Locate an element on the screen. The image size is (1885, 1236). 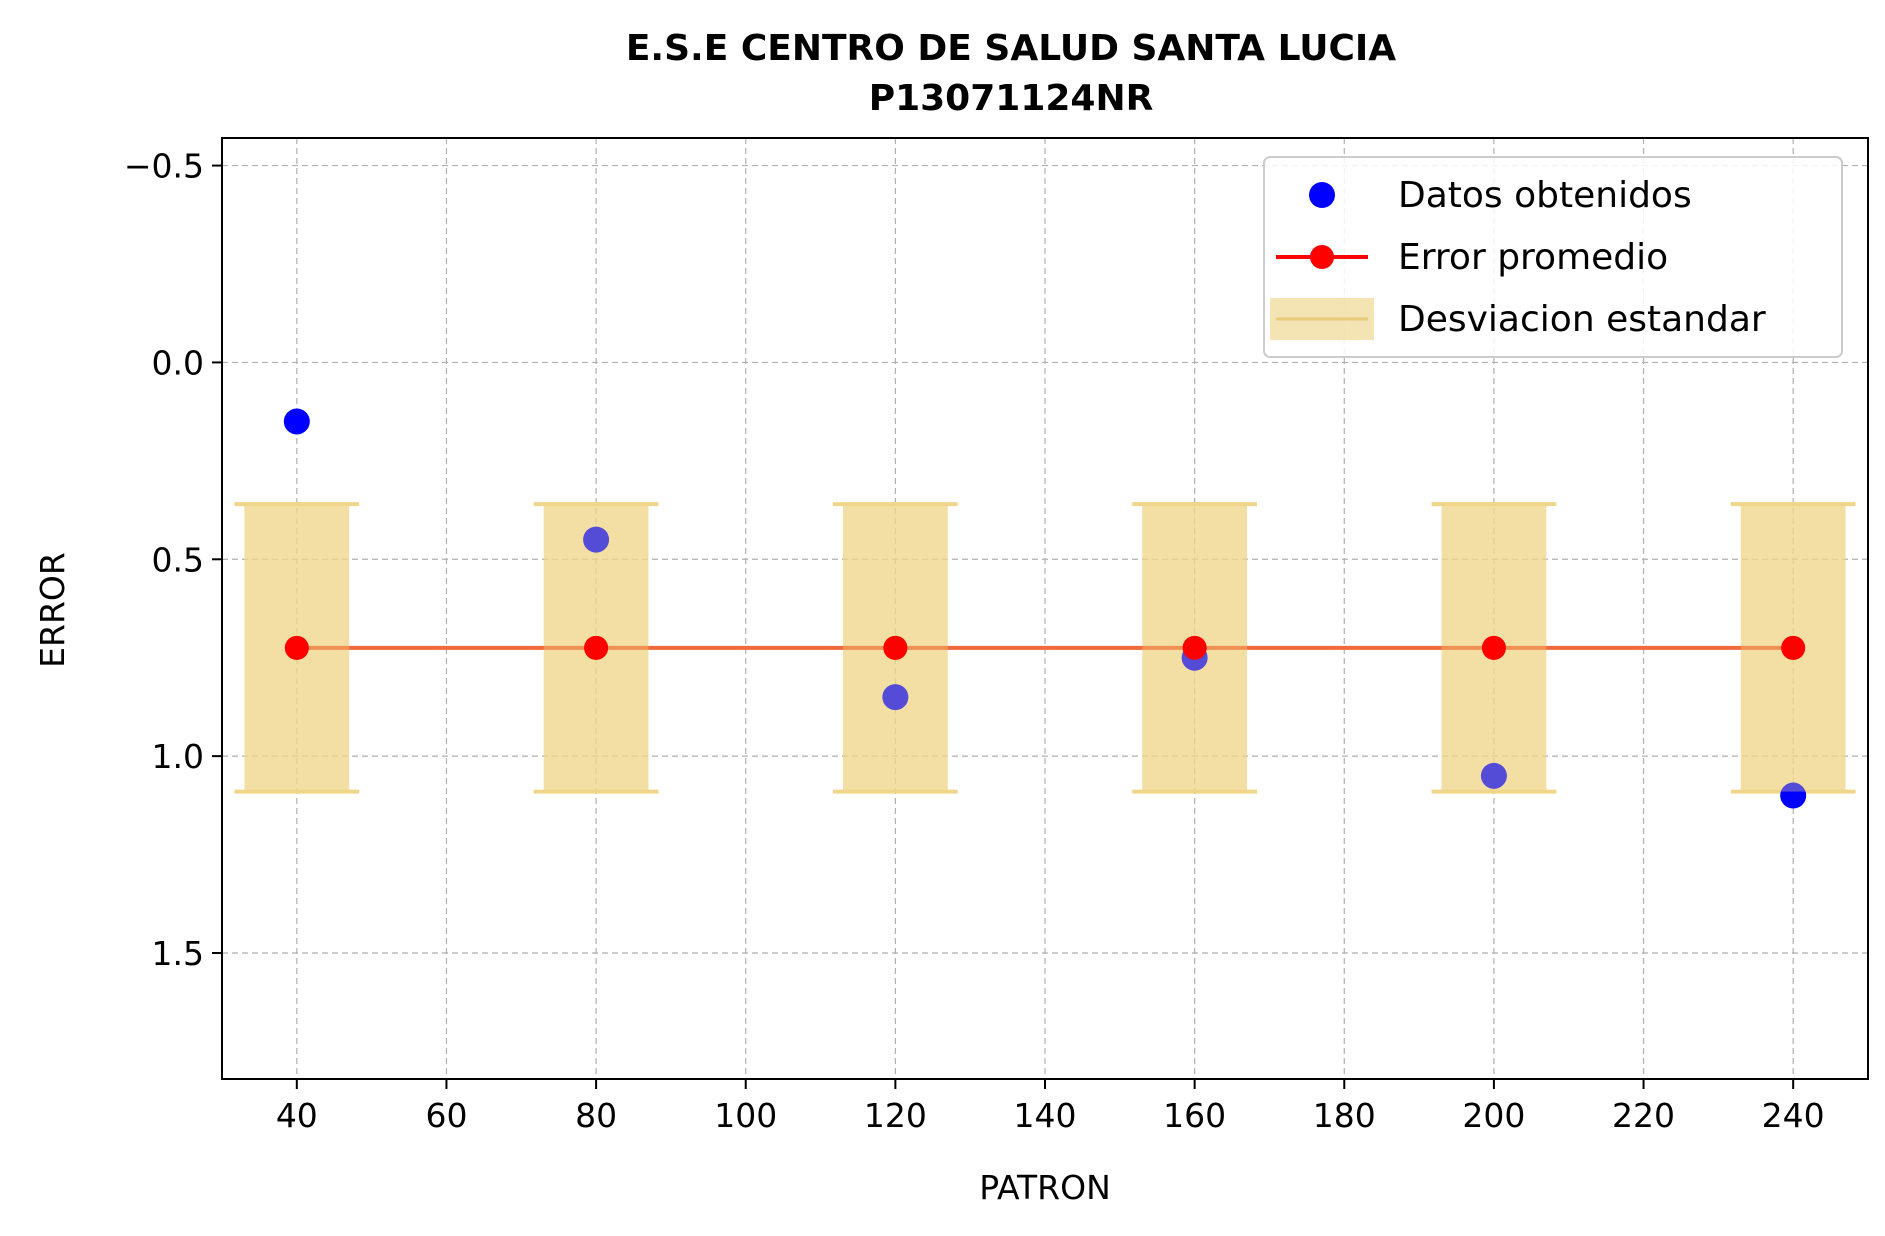
x-axis-label: PATRON is located at coordinates (1045, 1187).